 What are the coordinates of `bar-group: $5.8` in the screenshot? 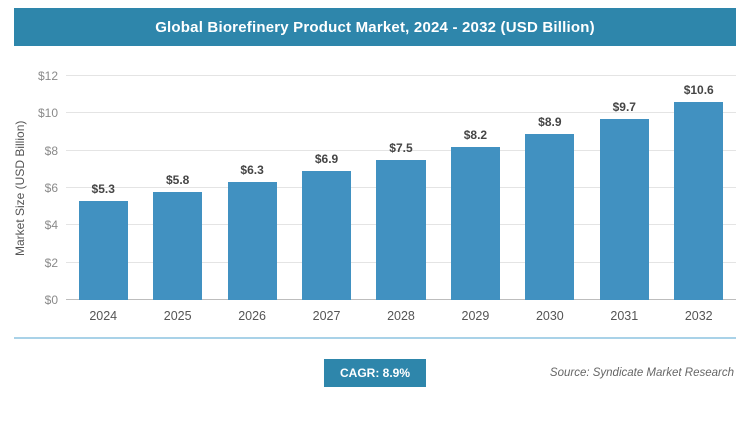 It's located at (177, 188).